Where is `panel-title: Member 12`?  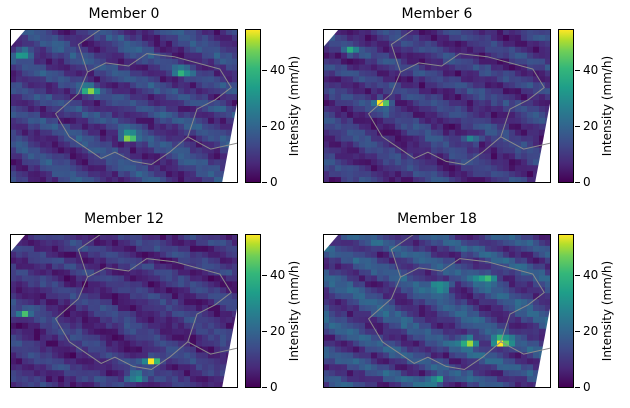
panel-title: Member 12 is located at coordinates (124, 219).